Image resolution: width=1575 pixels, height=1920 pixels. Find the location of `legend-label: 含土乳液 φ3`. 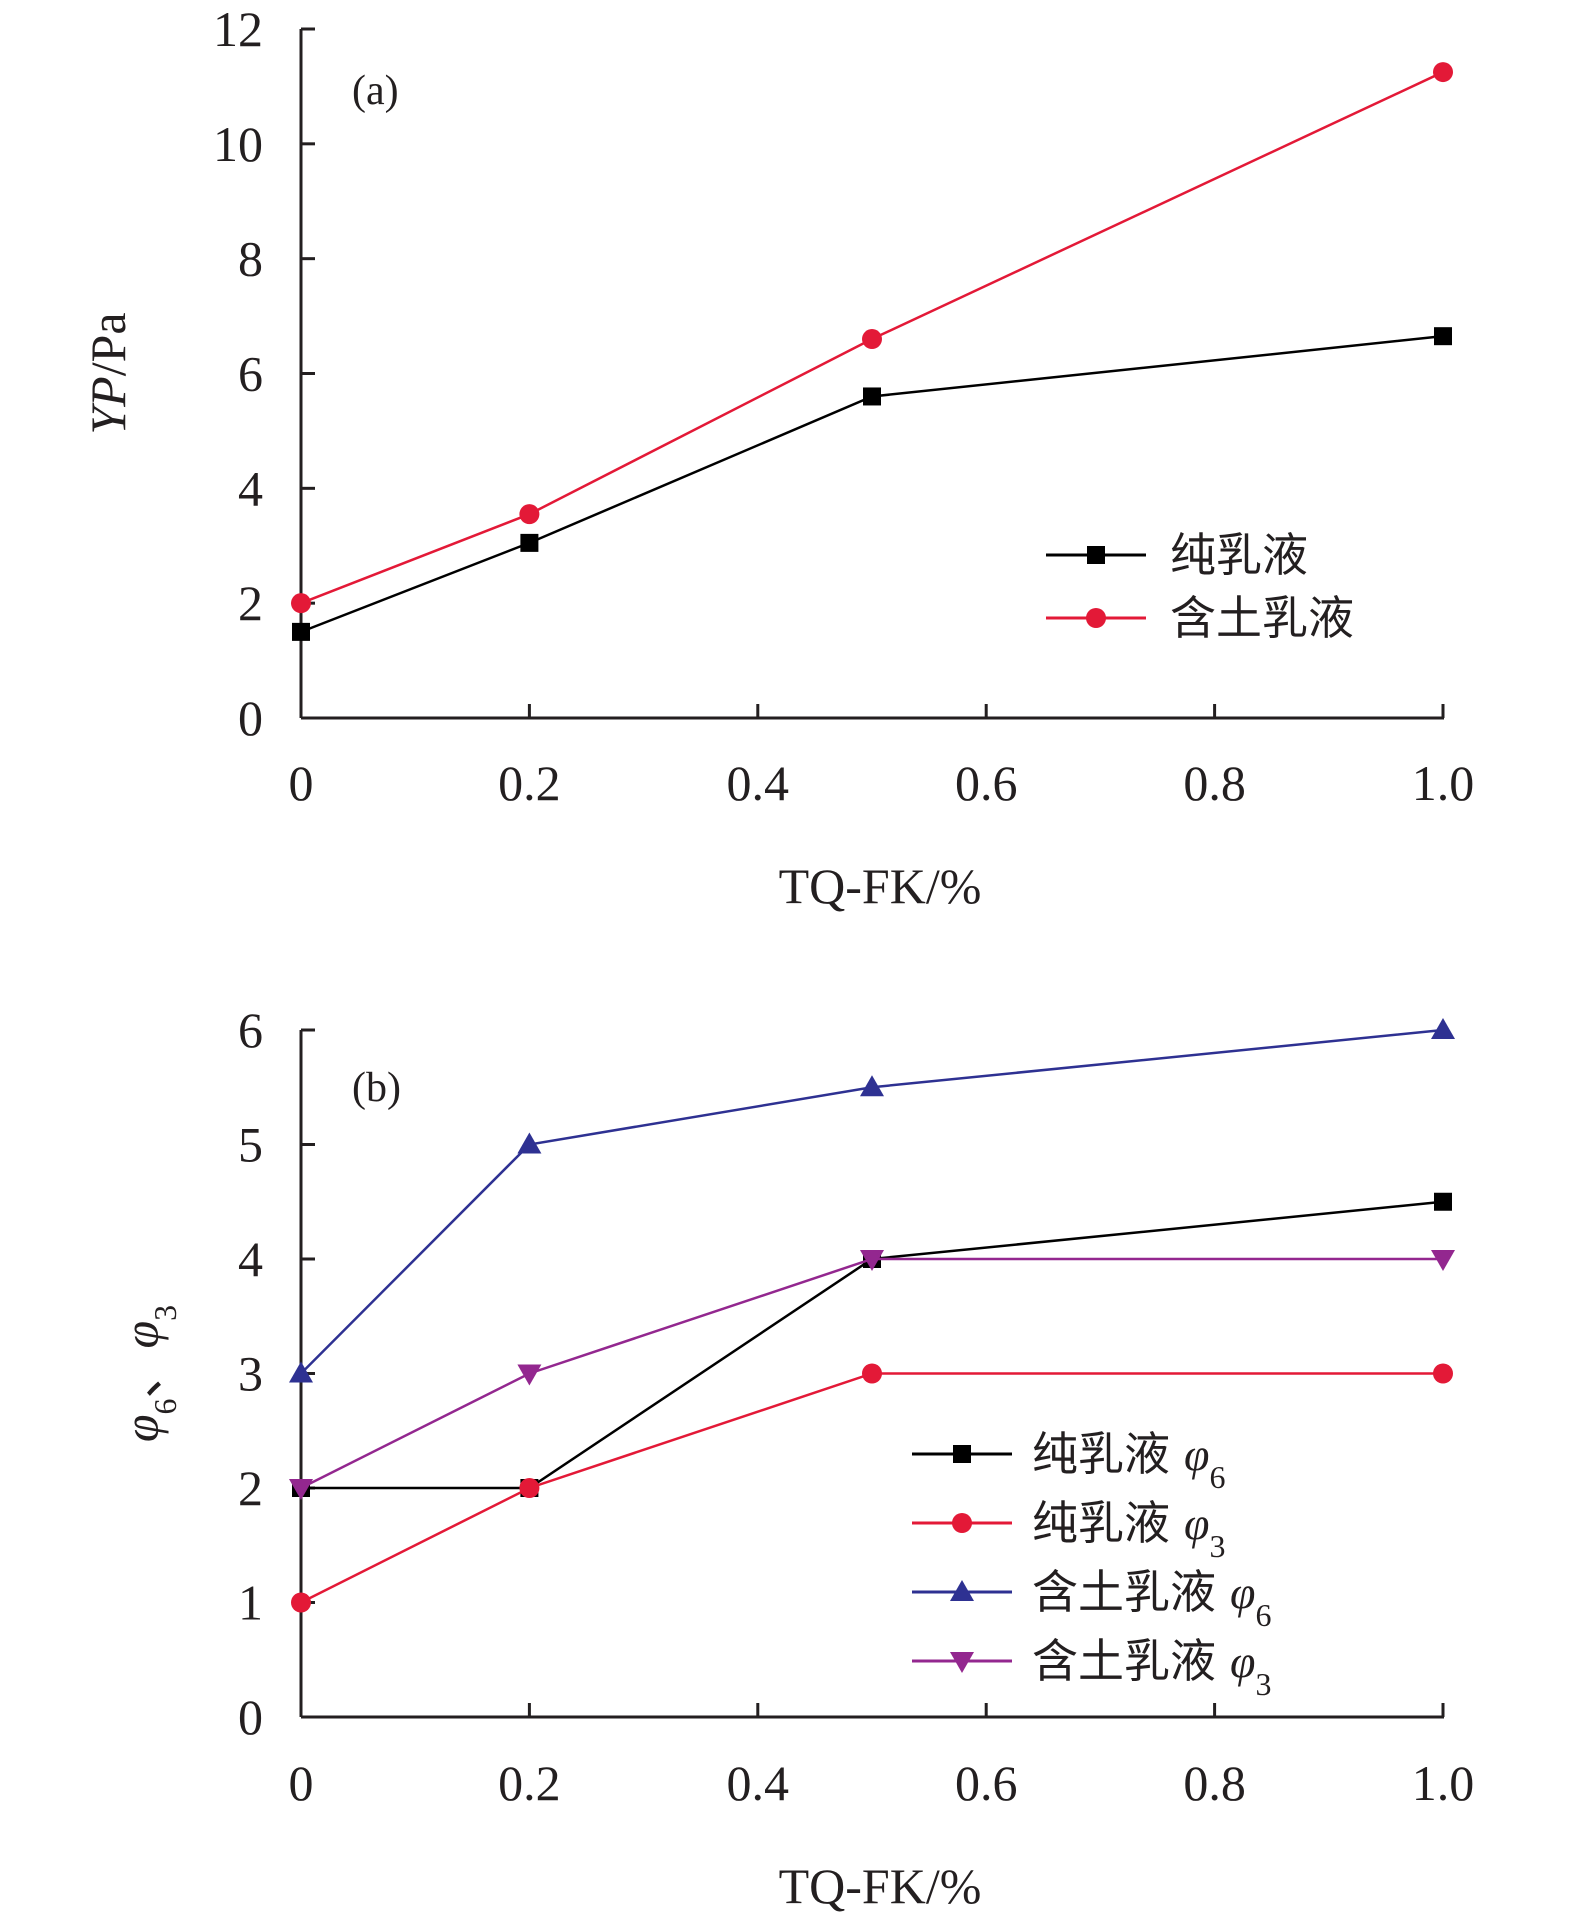

legend-label: 含土乳液 φ3 is located at coordinates (1151, 1669).